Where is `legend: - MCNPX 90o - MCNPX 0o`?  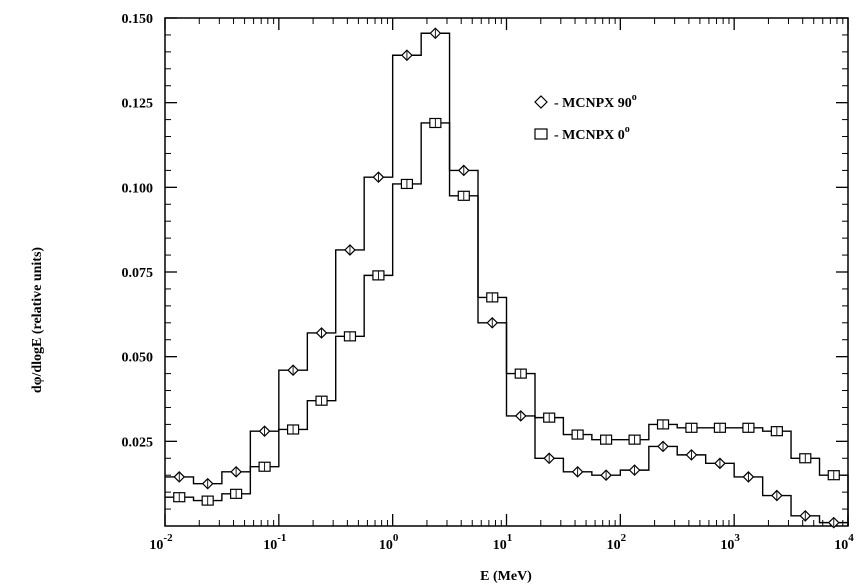
legend: - MCNPX 90o - MCNPX 0o is located at coordinates (585, 117).